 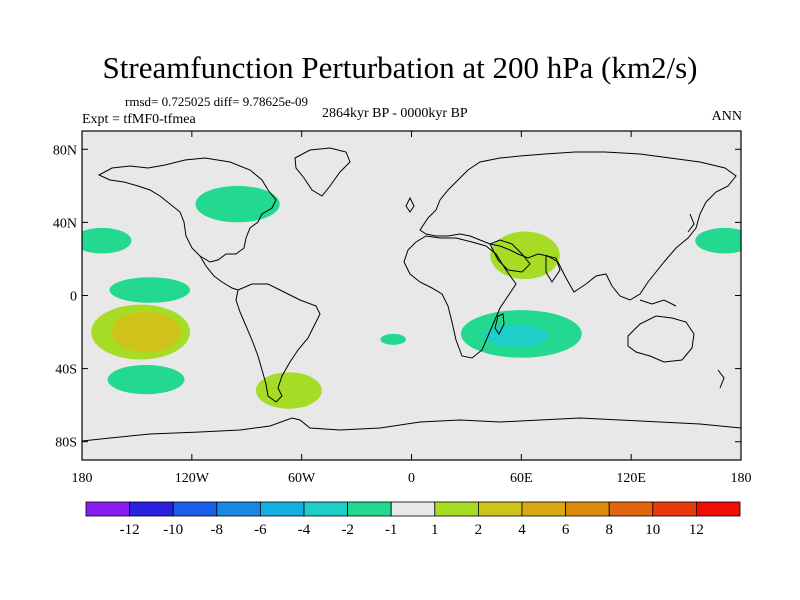 I want to click on colorbar-label: -1, so click(x=391, y=530).